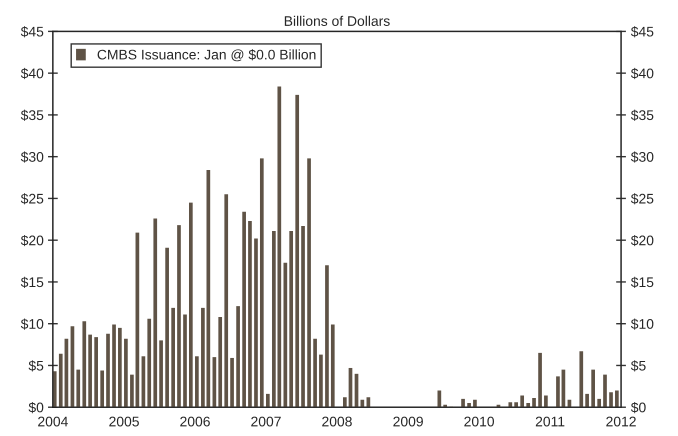  Describe the element at coordinates (550, 421) in the screenshot. I see `x-tick-label: 2011` at that location.